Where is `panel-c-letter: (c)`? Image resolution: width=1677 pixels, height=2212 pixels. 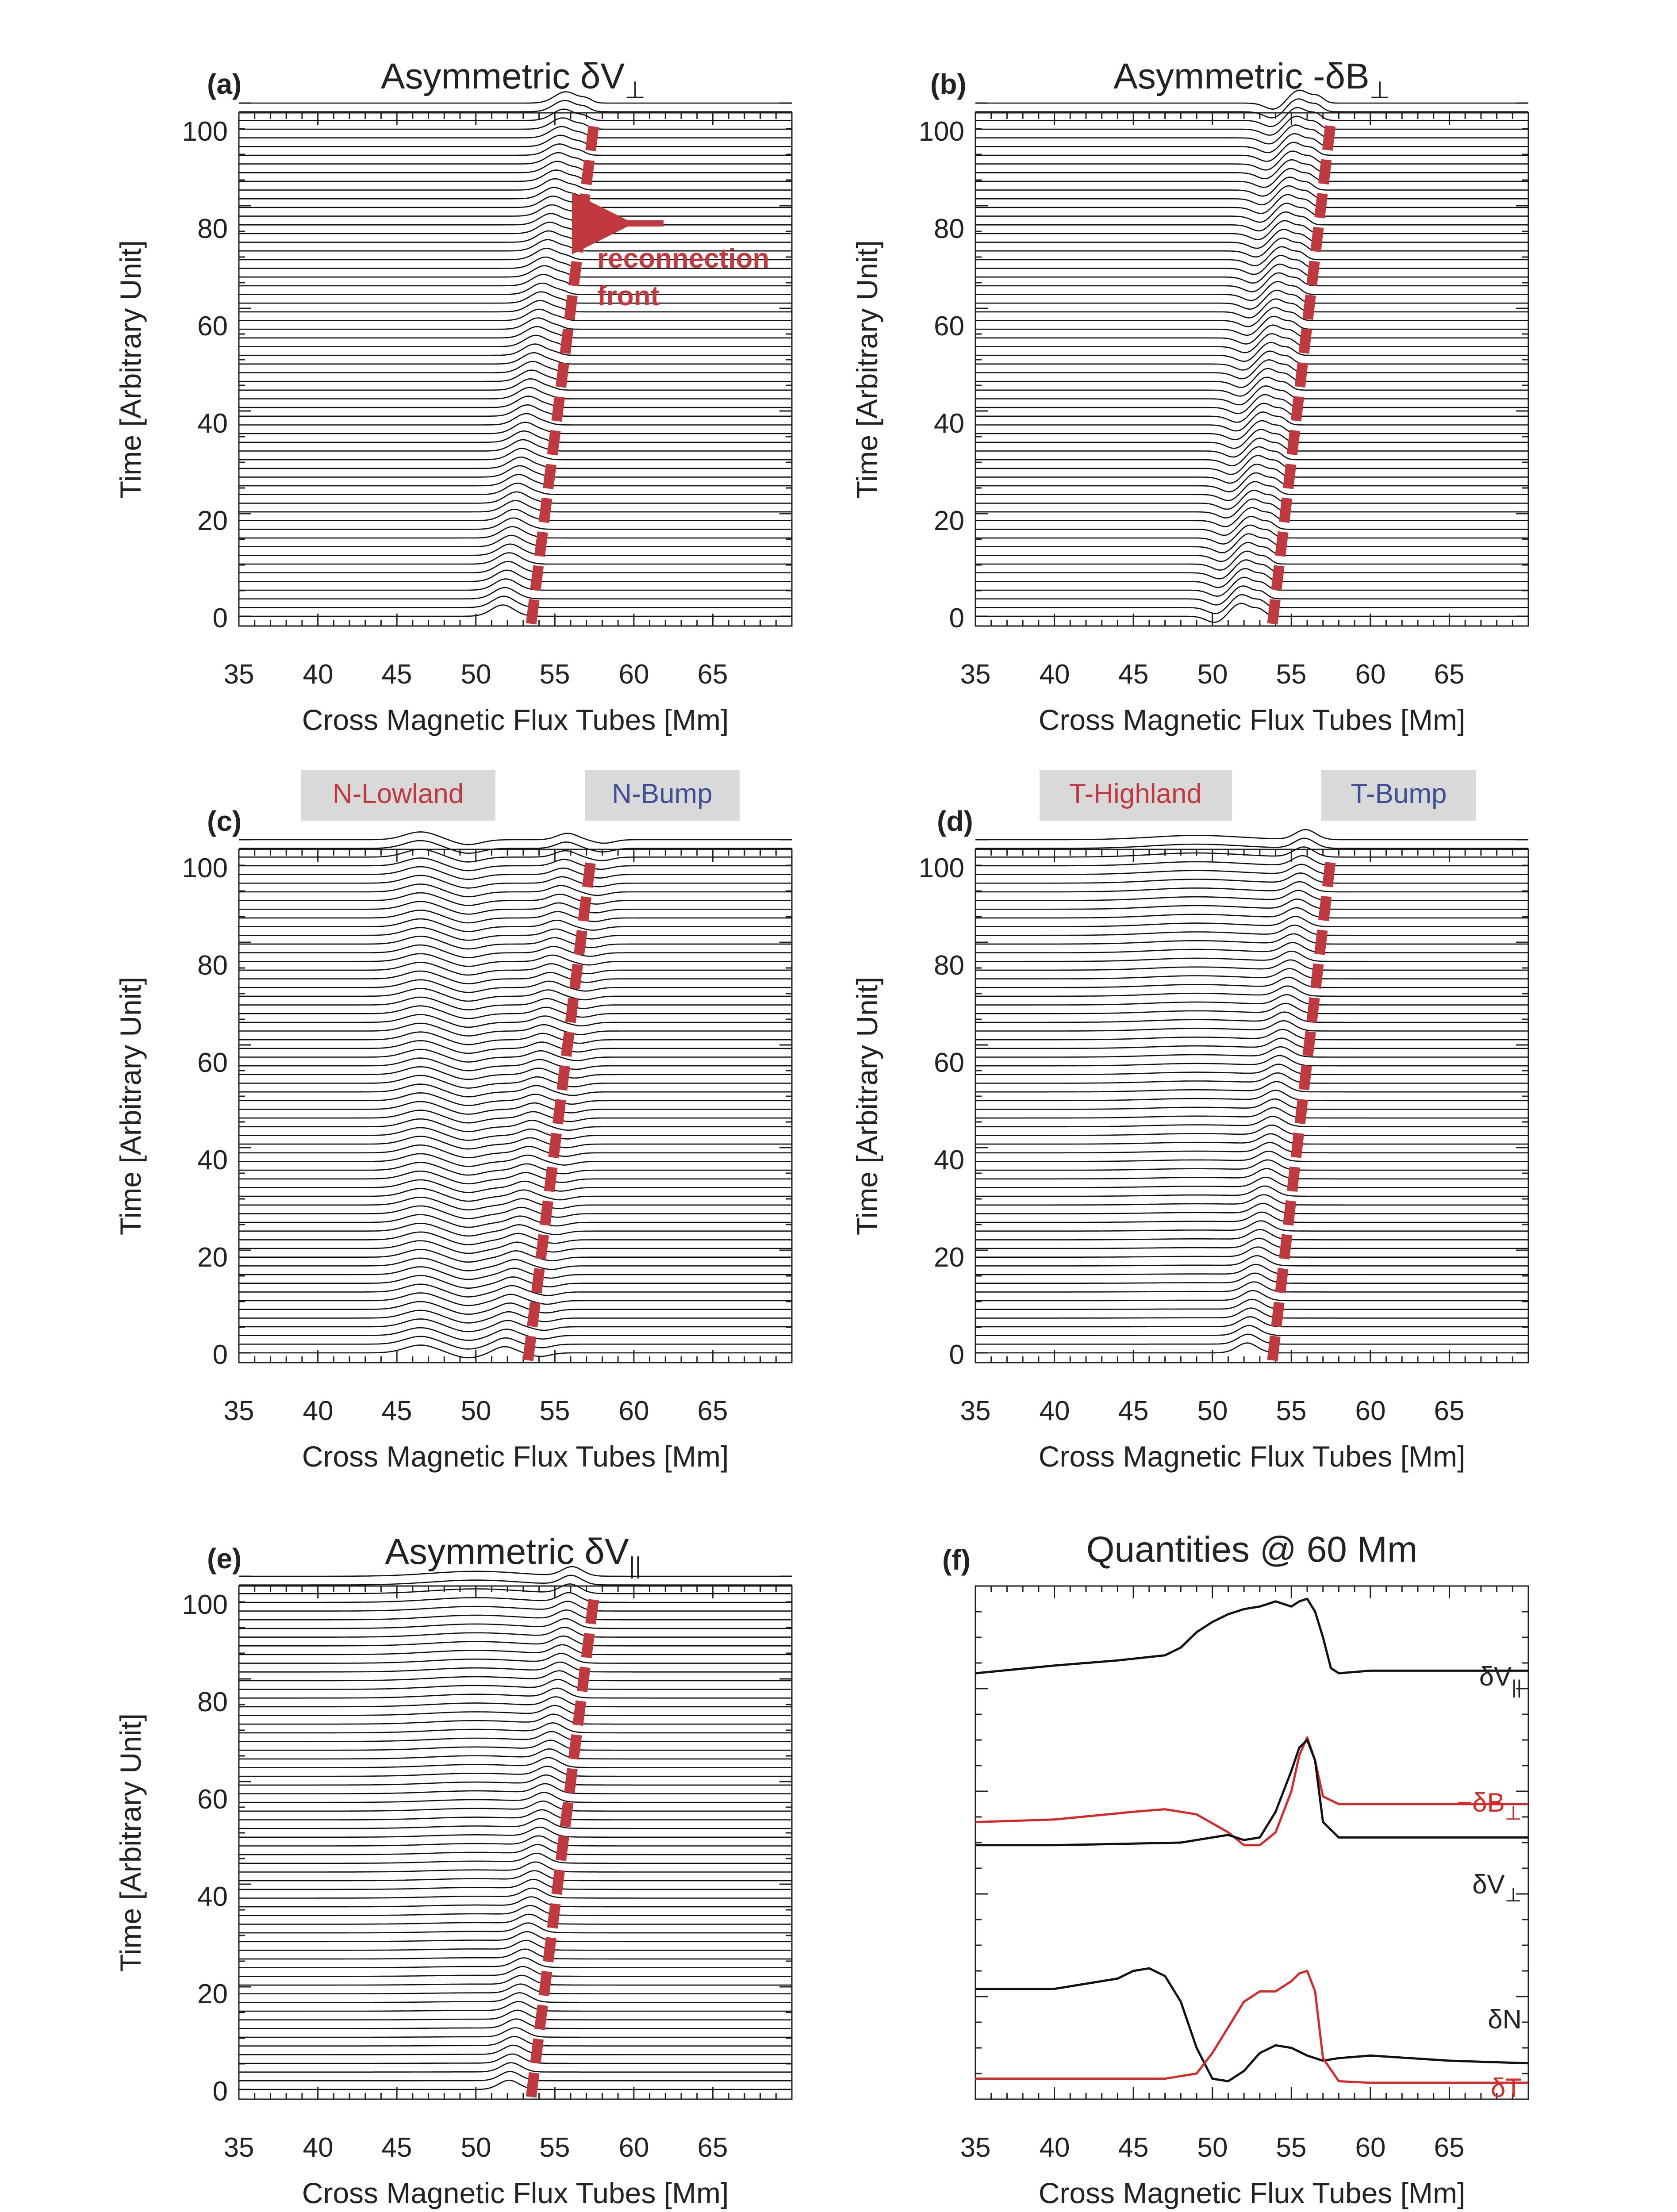
panel-c-letter: (c) is located at coordinates (225, 821).